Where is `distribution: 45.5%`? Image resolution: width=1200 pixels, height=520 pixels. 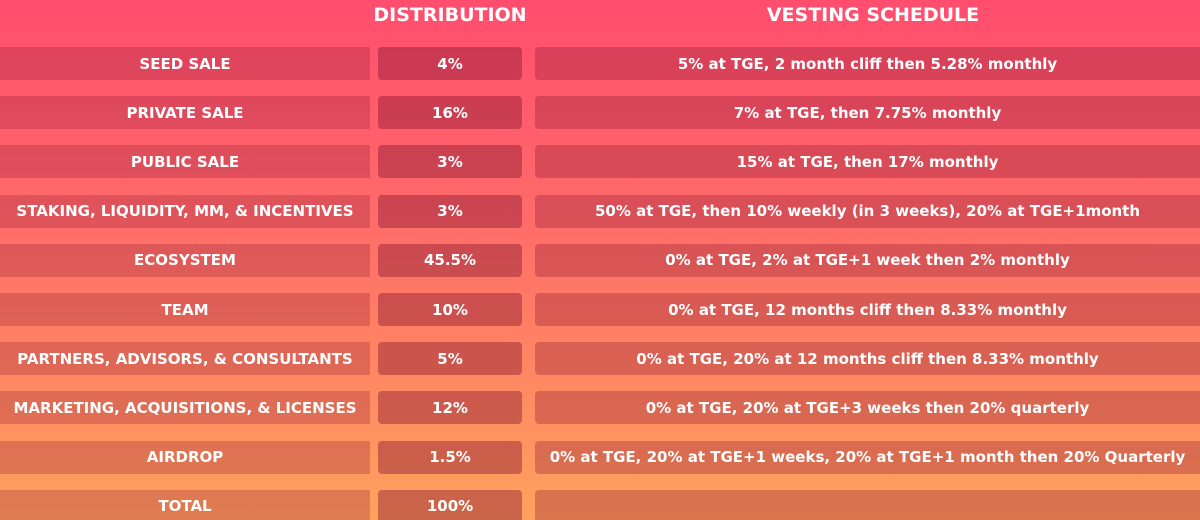 distribution: 45.5% is located at coordinates (450, 260).